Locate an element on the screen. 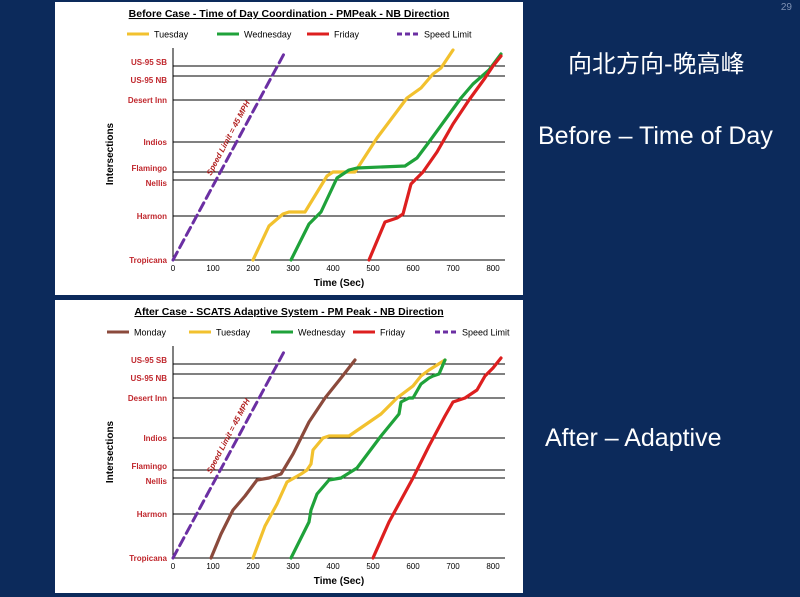 The height and width of the screenshot is (597, 800). before-label: Before – Time of Day is located at coordinates (655, 136).